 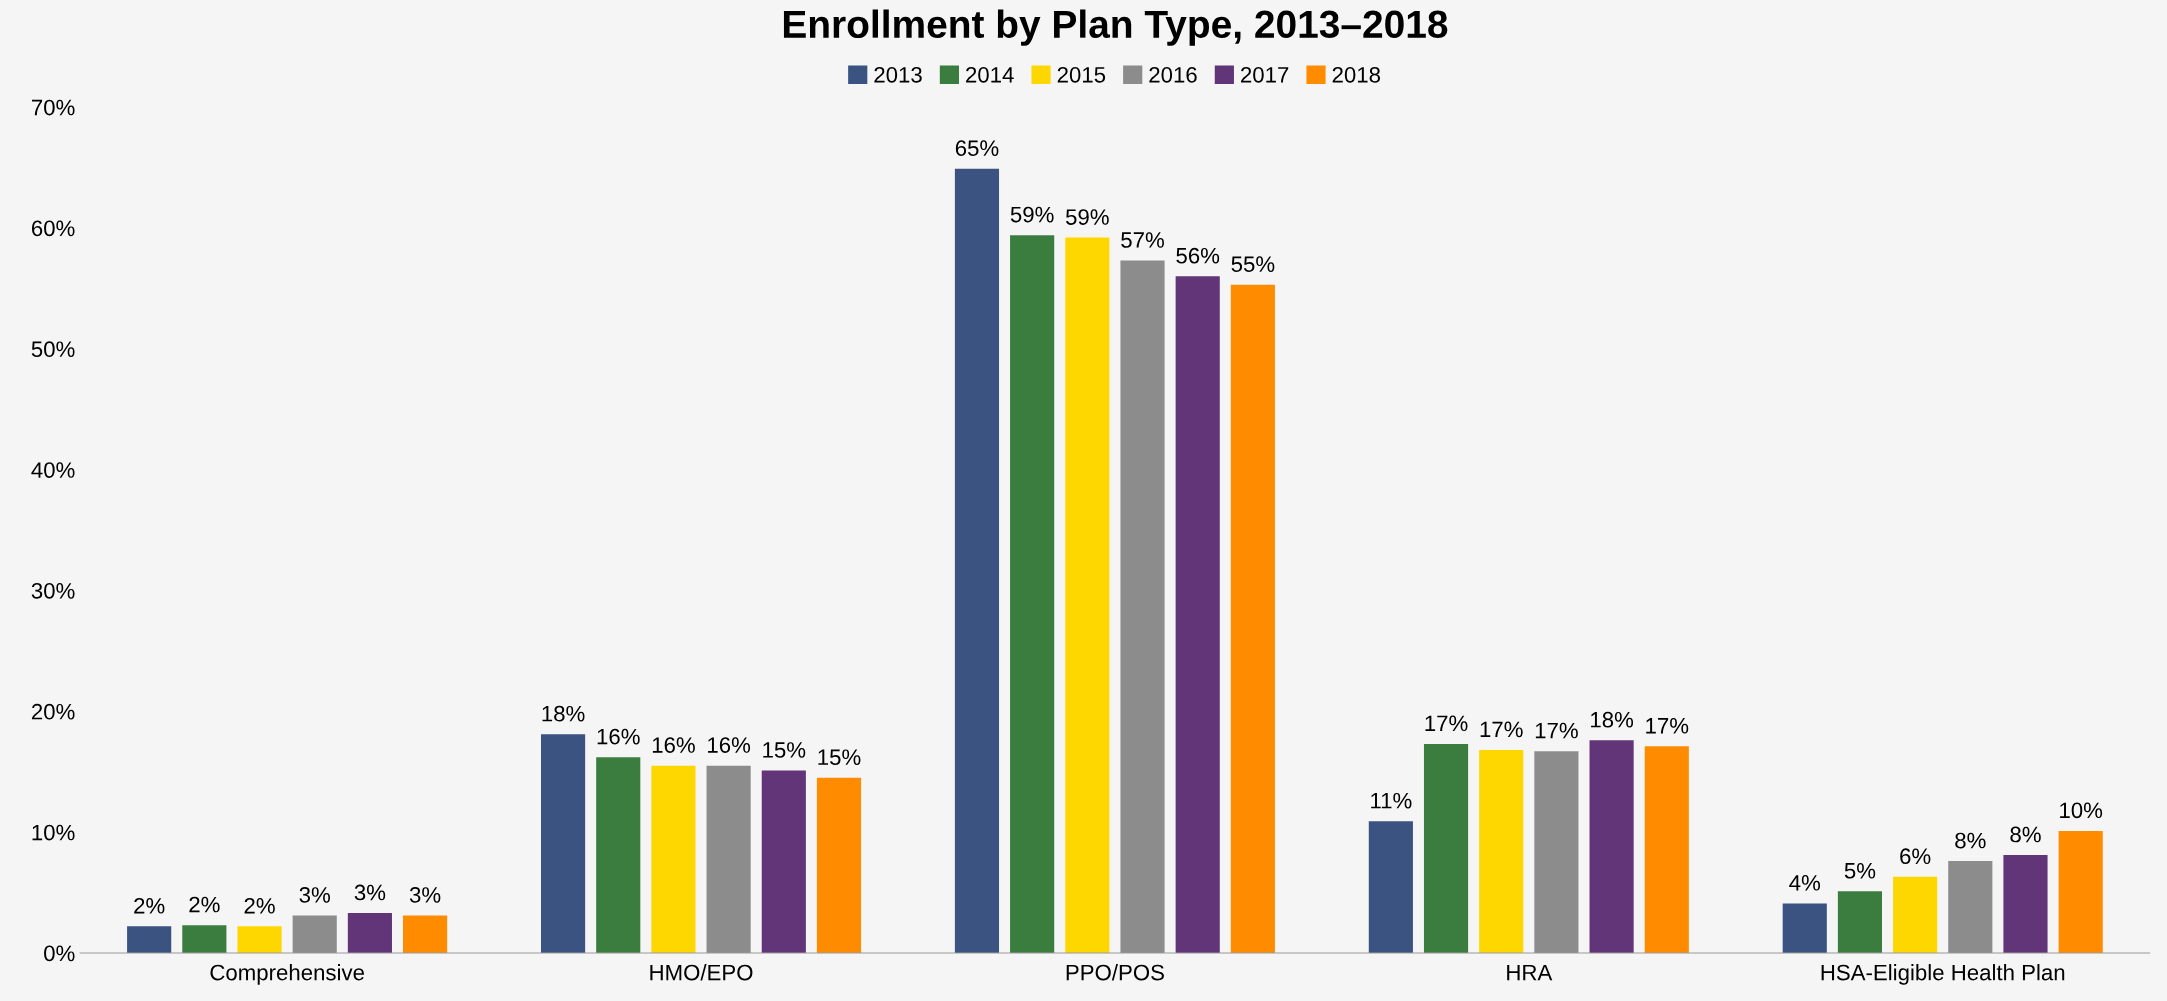 What do you see at coordinates (1173, 74) in the screenshot?
I see `legend-label: 2016` at bounding box center [1173, 74].